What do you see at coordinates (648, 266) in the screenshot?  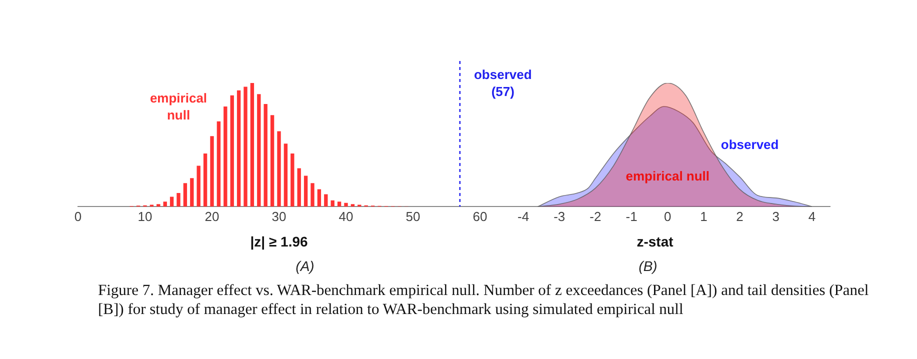 I see `text: (B)` at bounding box center [648, 266].